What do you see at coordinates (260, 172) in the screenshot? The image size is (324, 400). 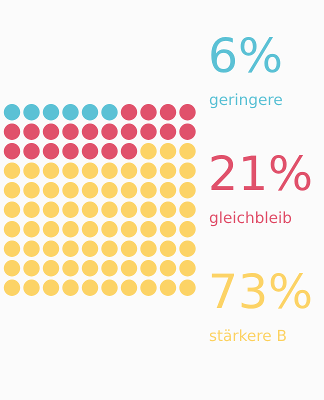 I see `data-label: 21%` at bounding box center [260, 172].